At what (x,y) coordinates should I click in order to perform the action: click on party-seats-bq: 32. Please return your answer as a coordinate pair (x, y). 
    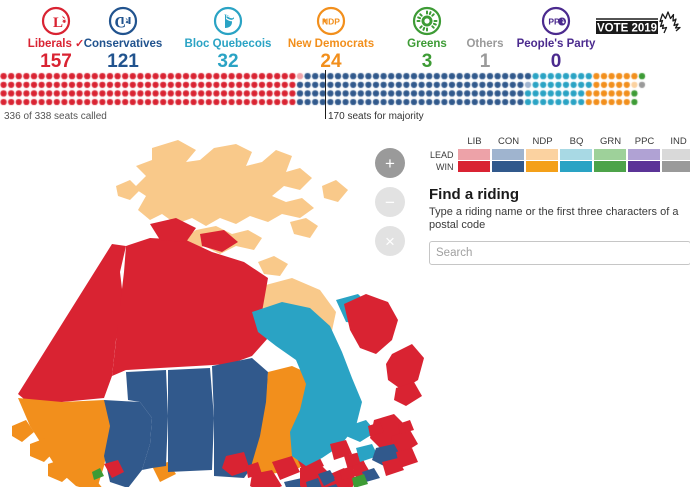
    Looking at the image, I should click on (228, 61).